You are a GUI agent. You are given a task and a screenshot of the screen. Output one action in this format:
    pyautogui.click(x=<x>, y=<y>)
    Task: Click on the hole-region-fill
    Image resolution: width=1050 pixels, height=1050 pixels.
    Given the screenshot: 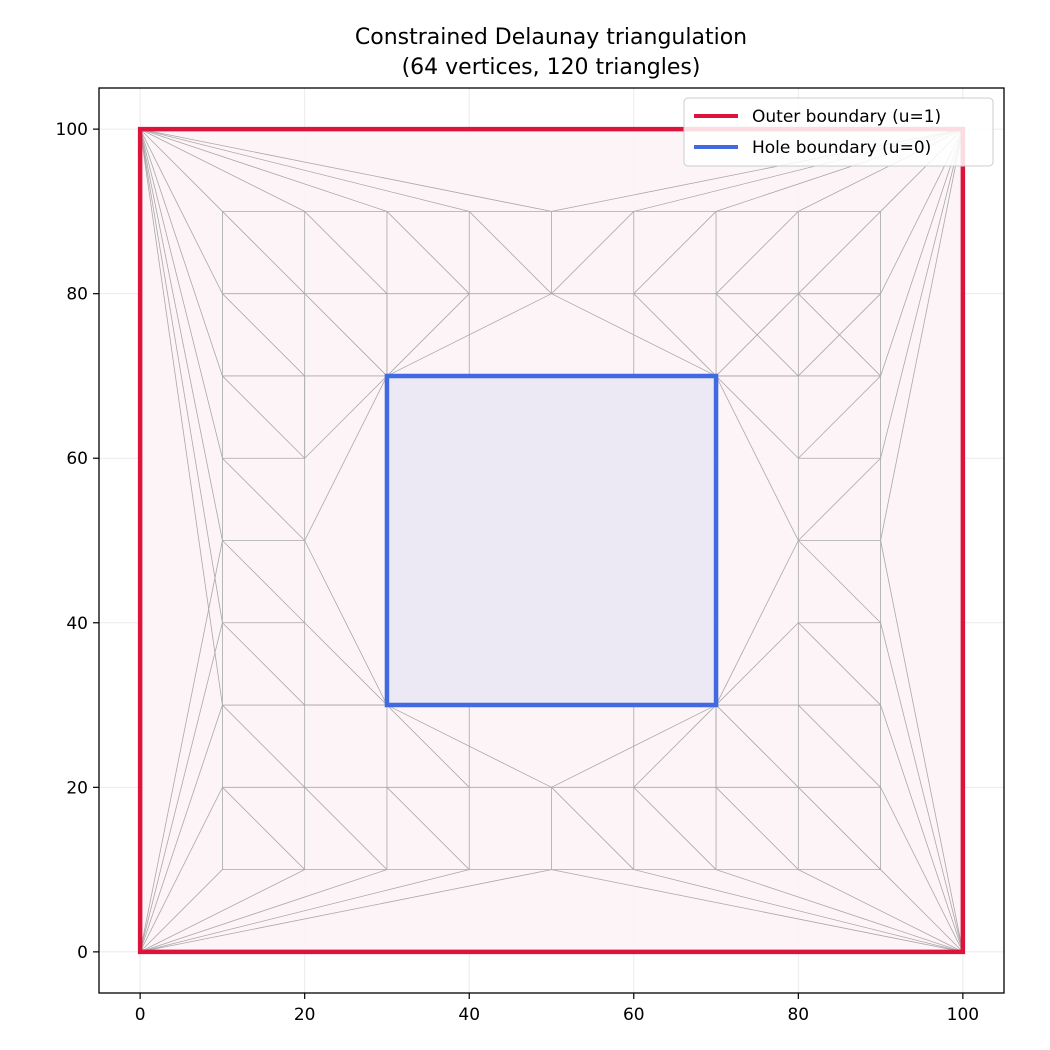 What is the action you would take?
    pyautogui.click(x=551, y=540)
    